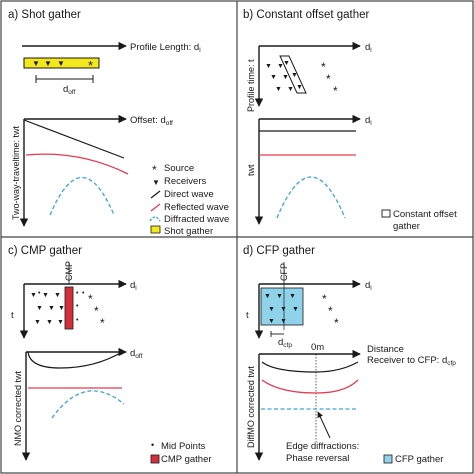 The height and width of the screenshot is (474, 474). Describe the element at coordinates (179, 168) in the screenshot. I see `legend-source-label: Source` at that location.